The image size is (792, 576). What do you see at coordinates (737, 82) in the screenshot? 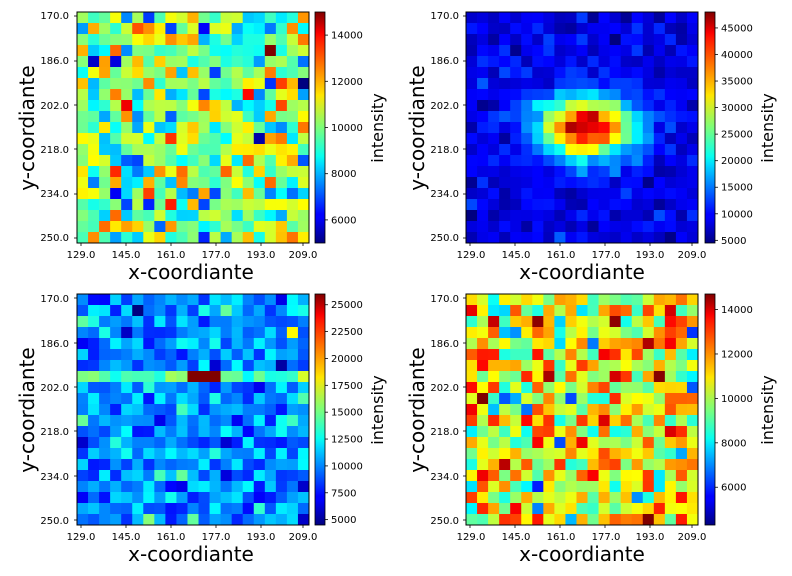
I see `colorbar-tick-label: 35000` at bounding box center [737, 82].